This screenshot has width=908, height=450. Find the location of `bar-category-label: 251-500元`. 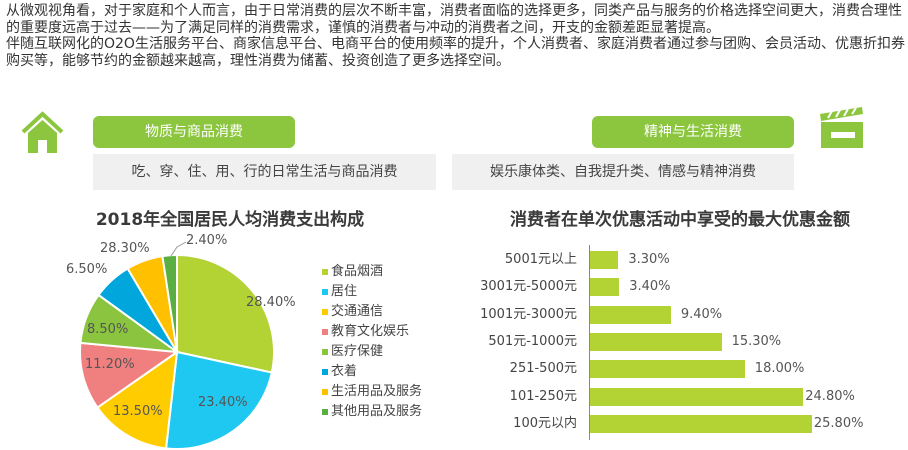

bar-category-label: 251-500元 is located at coordinates (543, 369).